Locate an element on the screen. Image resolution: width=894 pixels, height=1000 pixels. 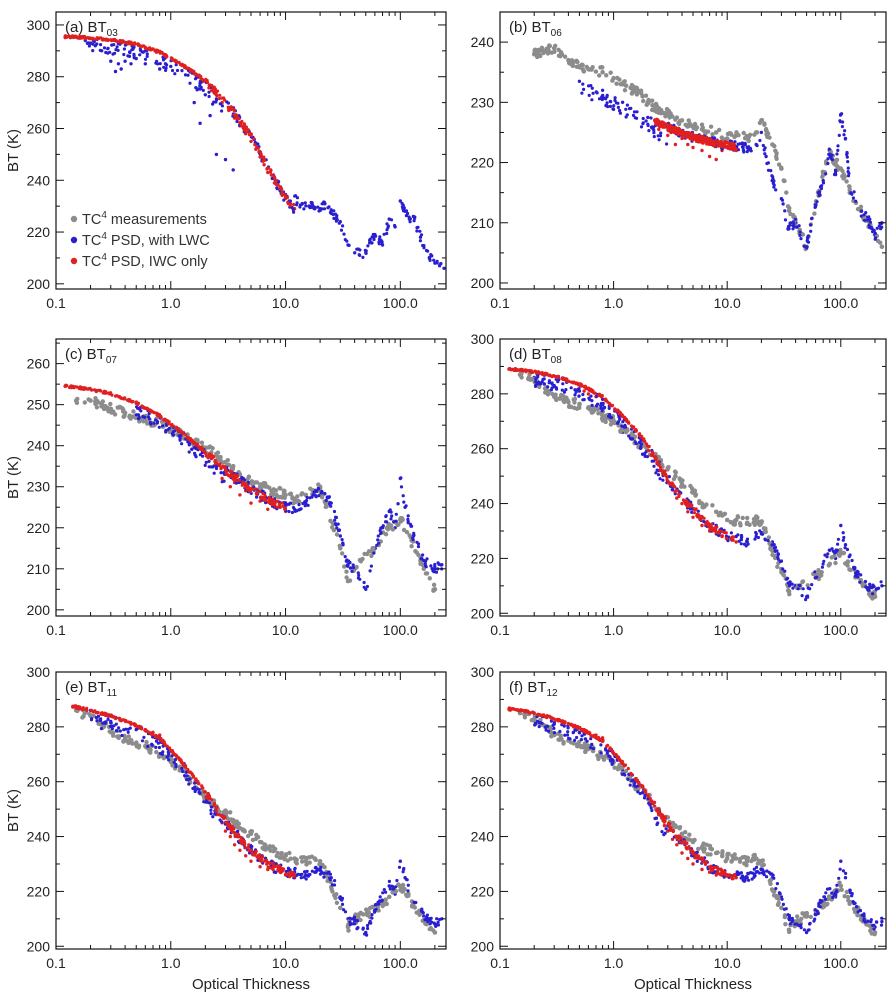
scatter-density is located at coordinates (695, 484).